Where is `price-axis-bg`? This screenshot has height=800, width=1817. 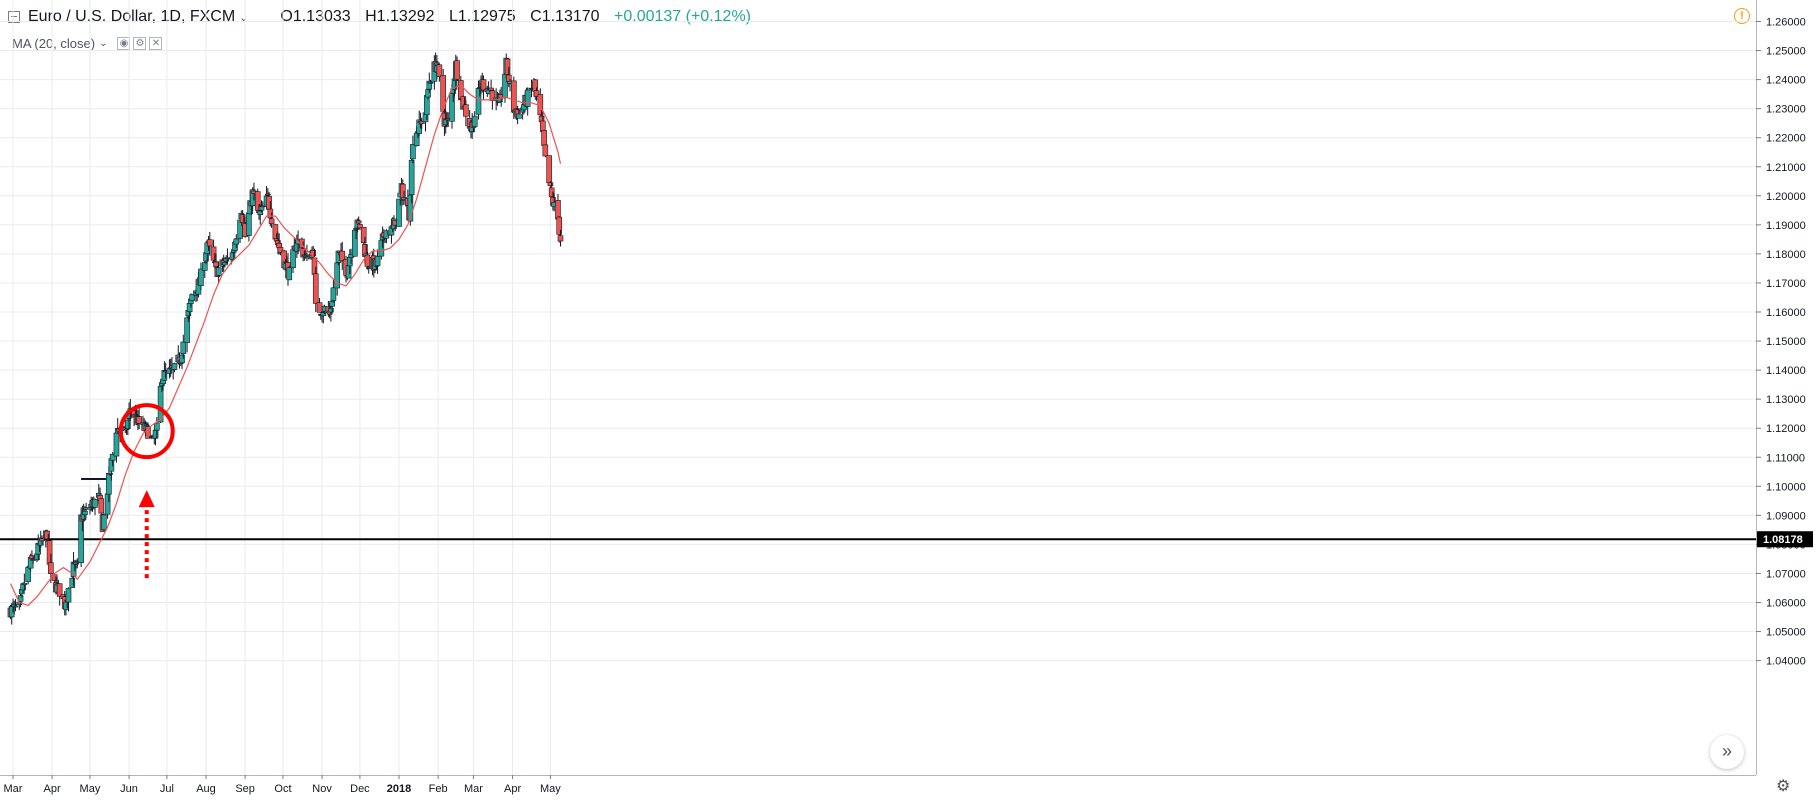
price-axis-bg is located at coordinates (1786, 400).